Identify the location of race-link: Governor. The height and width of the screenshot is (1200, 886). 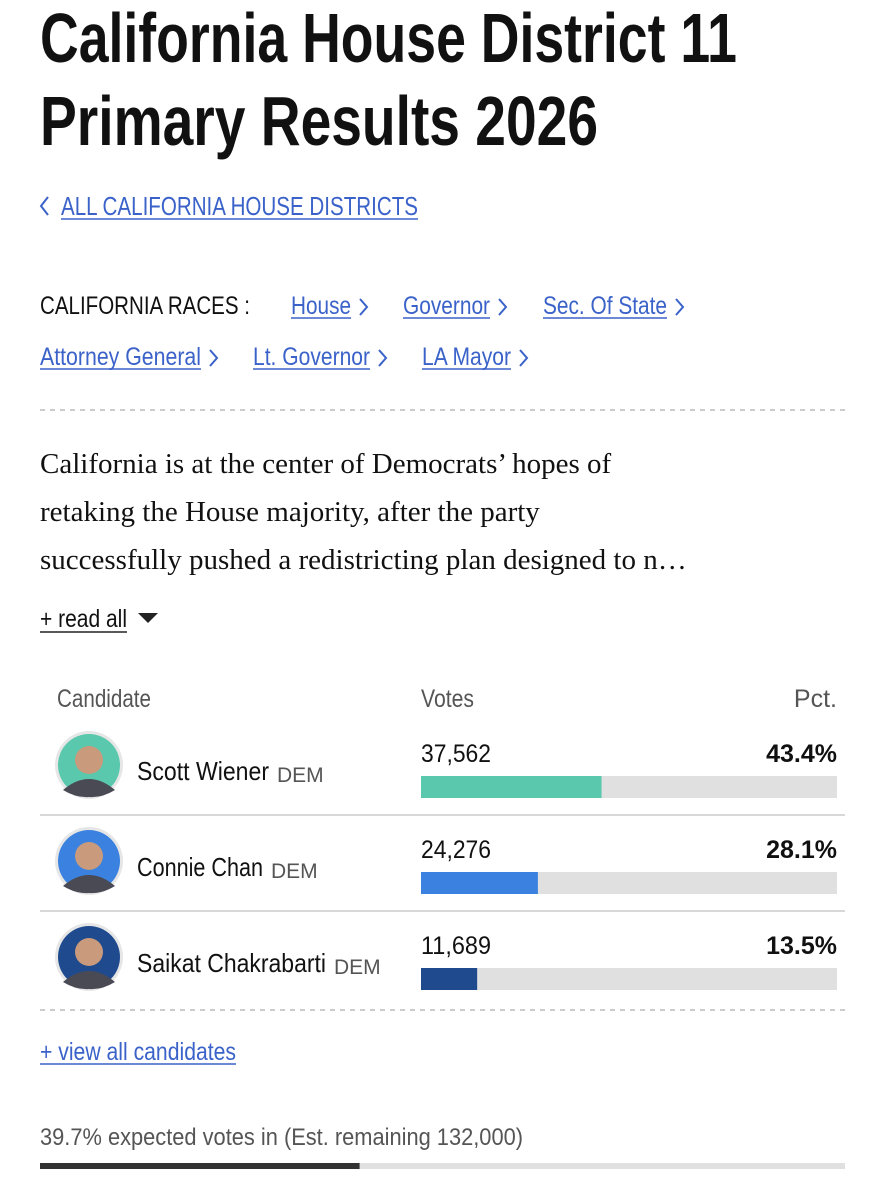
(446, 306).